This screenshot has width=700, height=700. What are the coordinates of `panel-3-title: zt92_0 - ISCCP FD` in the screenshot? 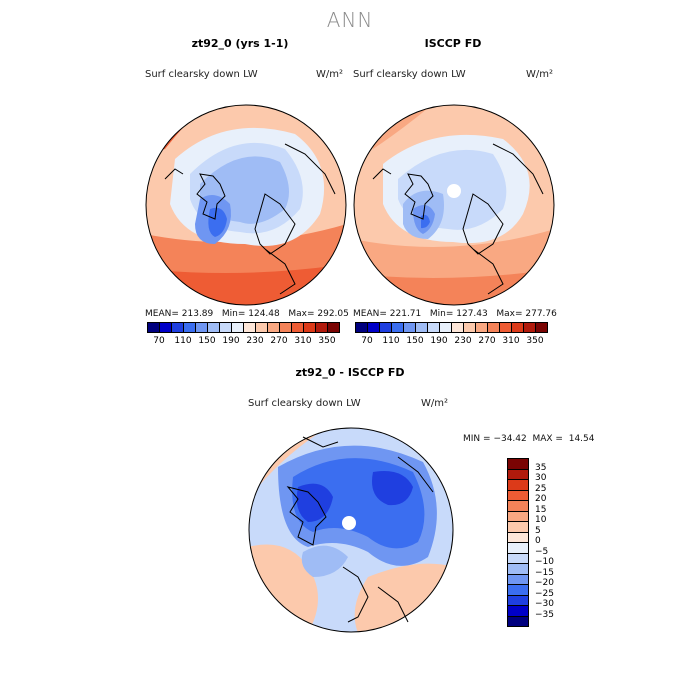 It's located at (350, 372).